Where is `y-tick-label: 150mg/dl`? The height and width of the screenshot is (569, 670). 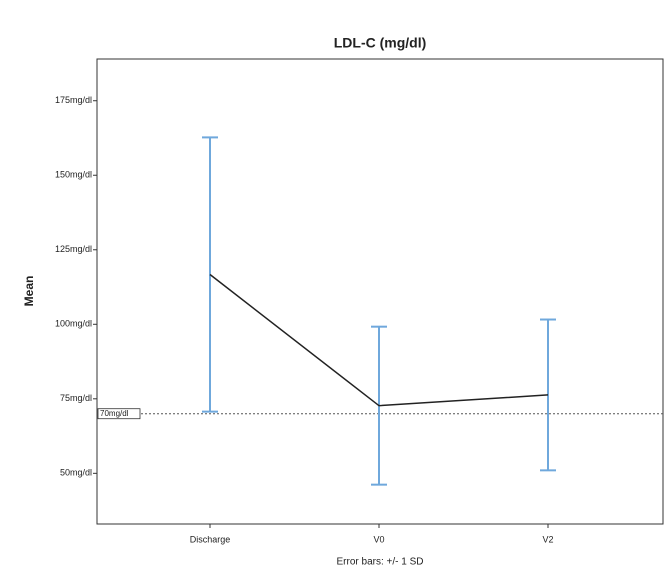 y-tick-label: 150mg/dl is located at coordinates (73, 175).